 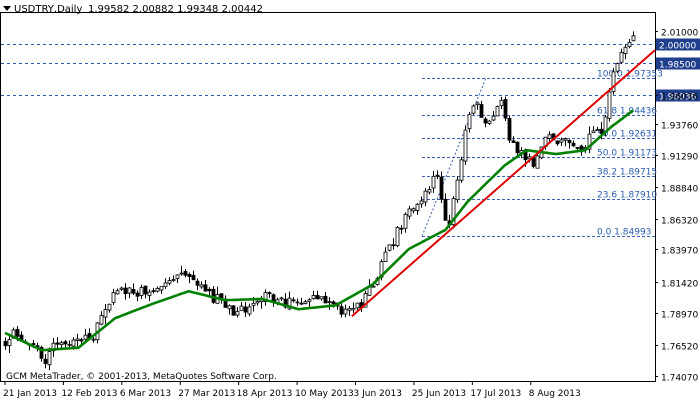 What do you see at coordinates (679, 127) in the screenshot?
I see `y-tick-label: 1.93760` at bounding box center [679, 127].